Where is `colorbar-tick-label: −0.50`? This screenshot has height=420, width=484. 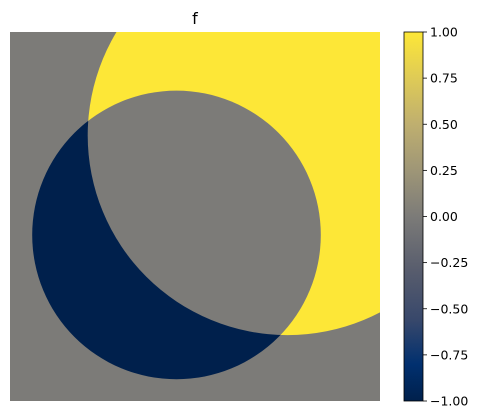
colorbar-tick-label: −0.50 is located at coordinates (449, 308).